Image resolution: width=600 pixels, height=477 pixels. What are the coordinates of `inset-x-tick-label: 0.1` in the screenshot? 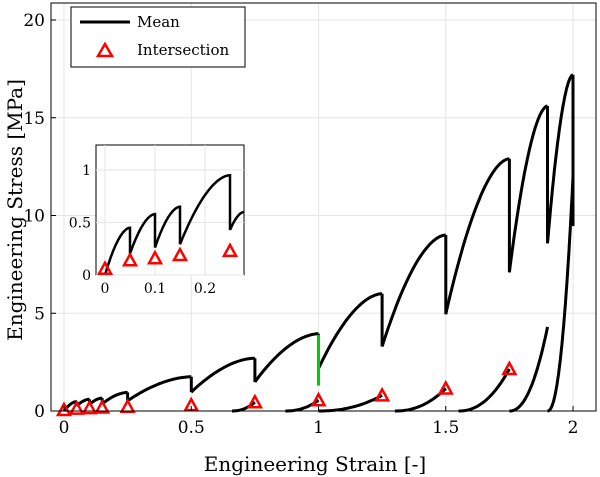 It's located at (155, 289).